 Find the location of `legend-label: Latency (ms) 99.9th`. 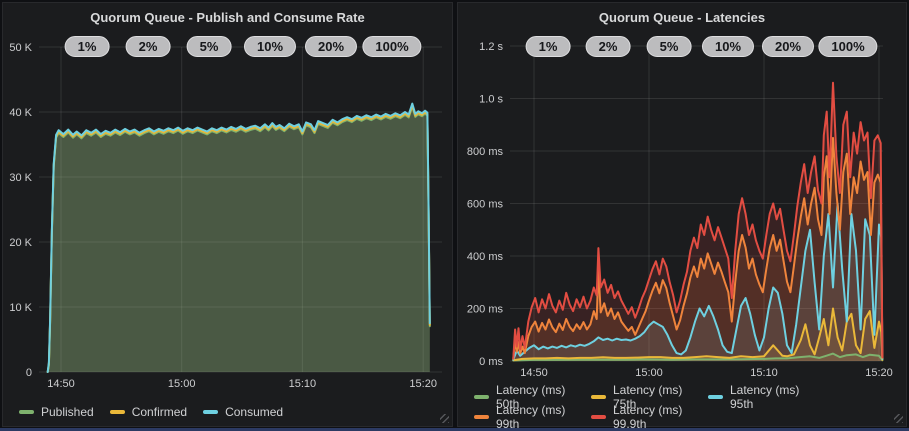

legend-label: Latency (ms) 99.9th is located at coordinates (648, 417).